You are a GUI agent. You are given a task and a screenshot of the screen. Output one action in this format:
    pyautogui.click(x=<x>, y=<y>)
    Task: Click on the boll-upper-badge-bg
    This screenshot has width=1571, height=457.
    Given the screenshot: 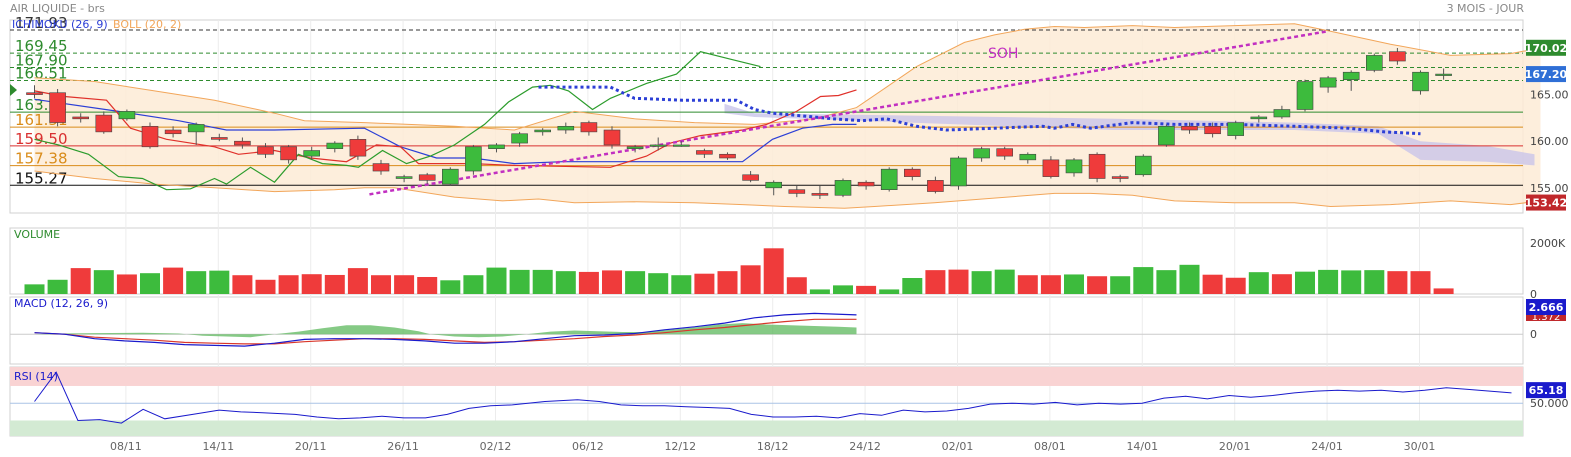 What is the action you would take?
    pyautogui.click(x=1546, y=47)
    